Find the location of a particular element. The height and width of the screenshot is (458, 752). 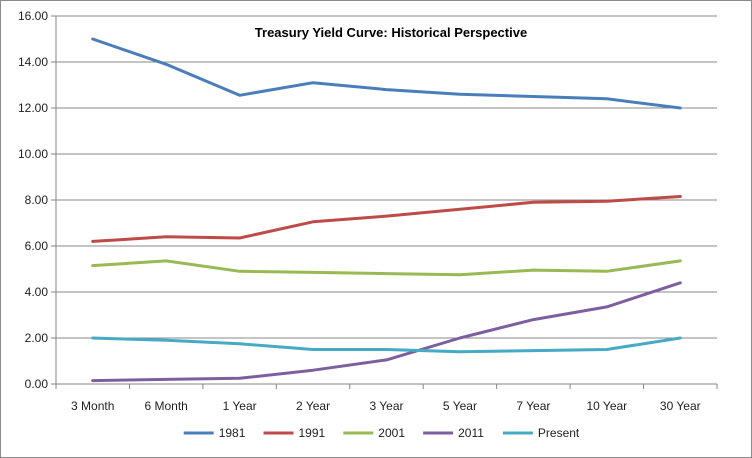

x-tick-label: 3 Year is located at coordinates (386, 406).